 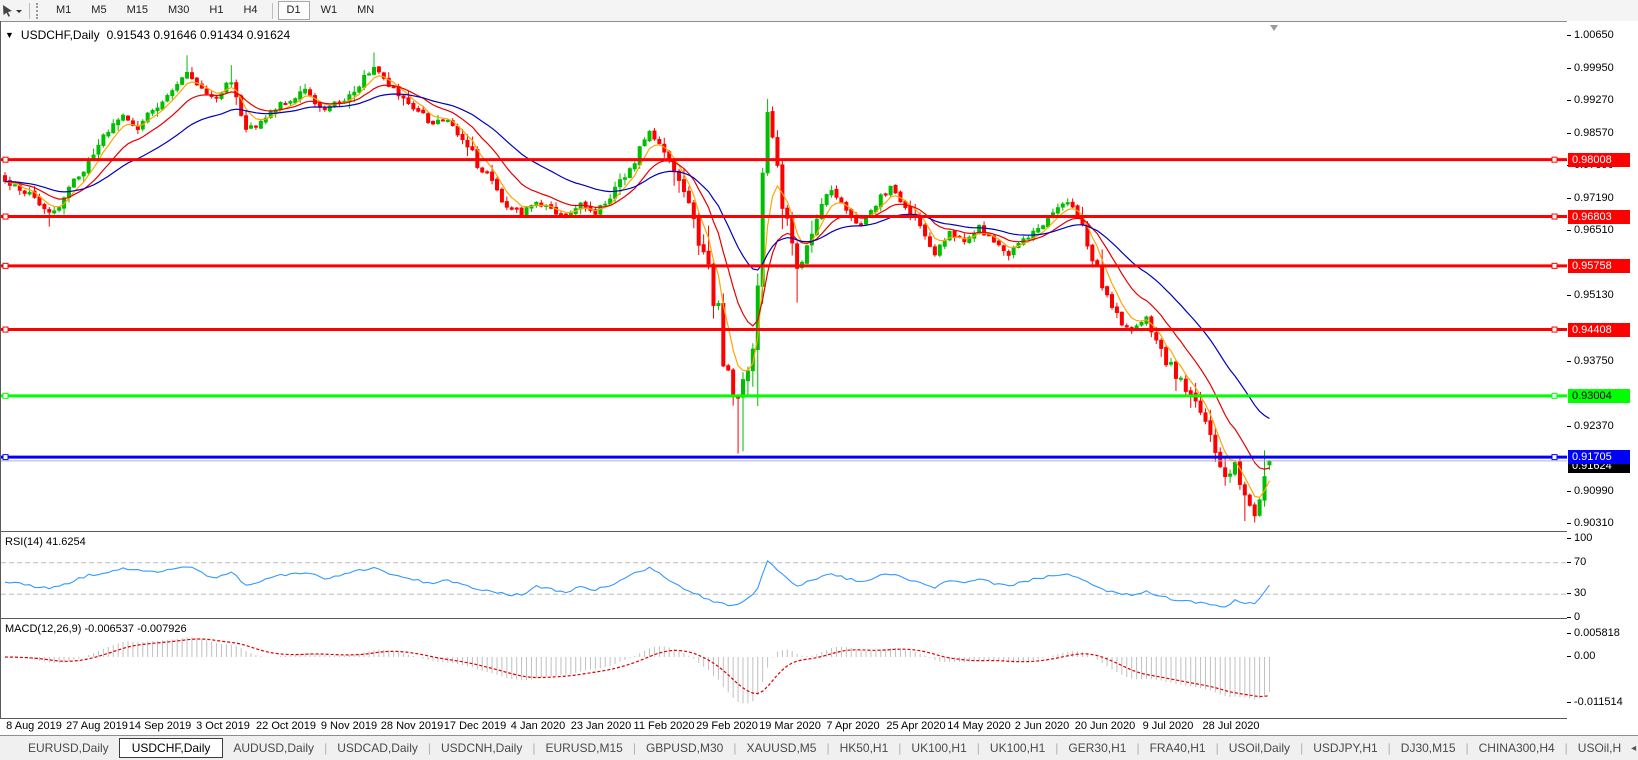 What do you see at coordinates (349, 726) in the screenshot?
I see `date-label: 9 Nov 2019` at bounding box center [349, 726].